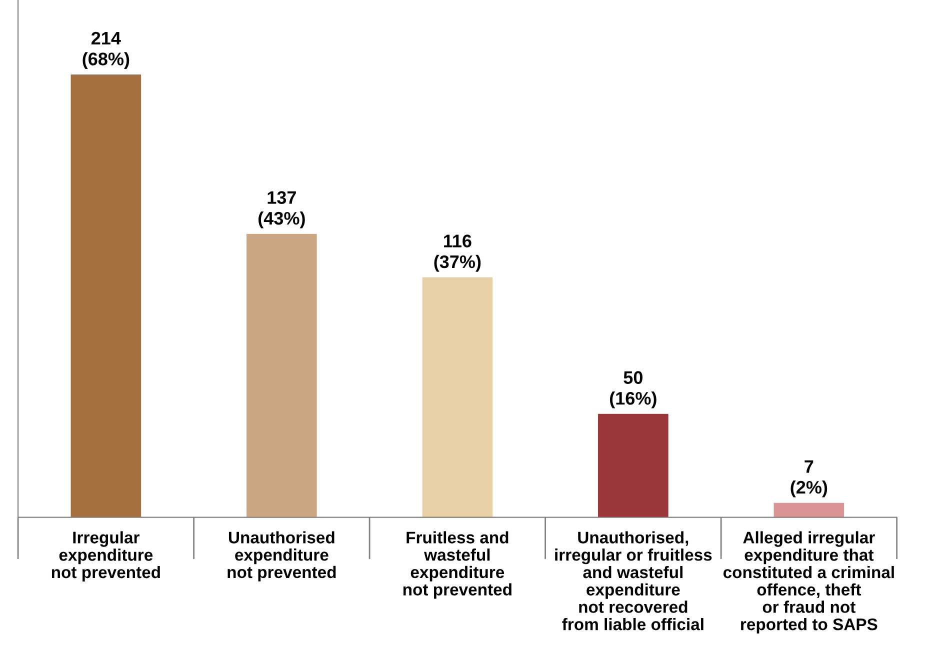 This screenshot has width=950, height=659. I want to click on x-tick-label: Unauthorised expenditure not prevented, so click(282, 556).